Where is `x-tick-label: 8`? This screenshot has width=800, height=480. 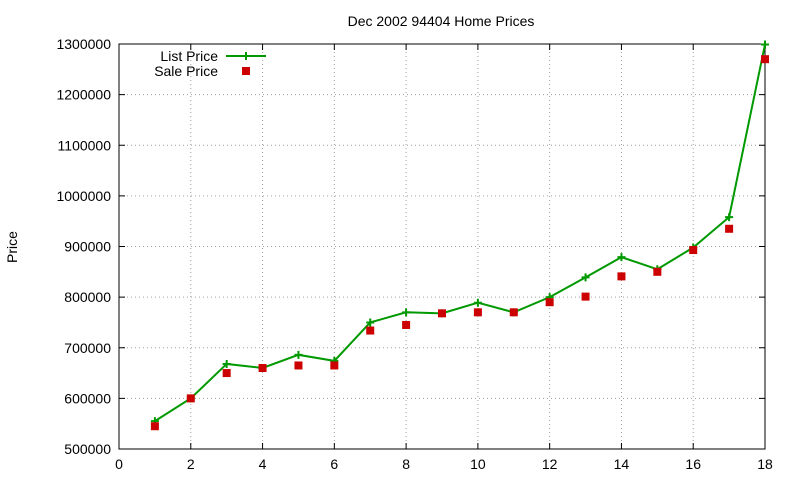 x-tick-label: 8 is located at coordinates (406, 464).